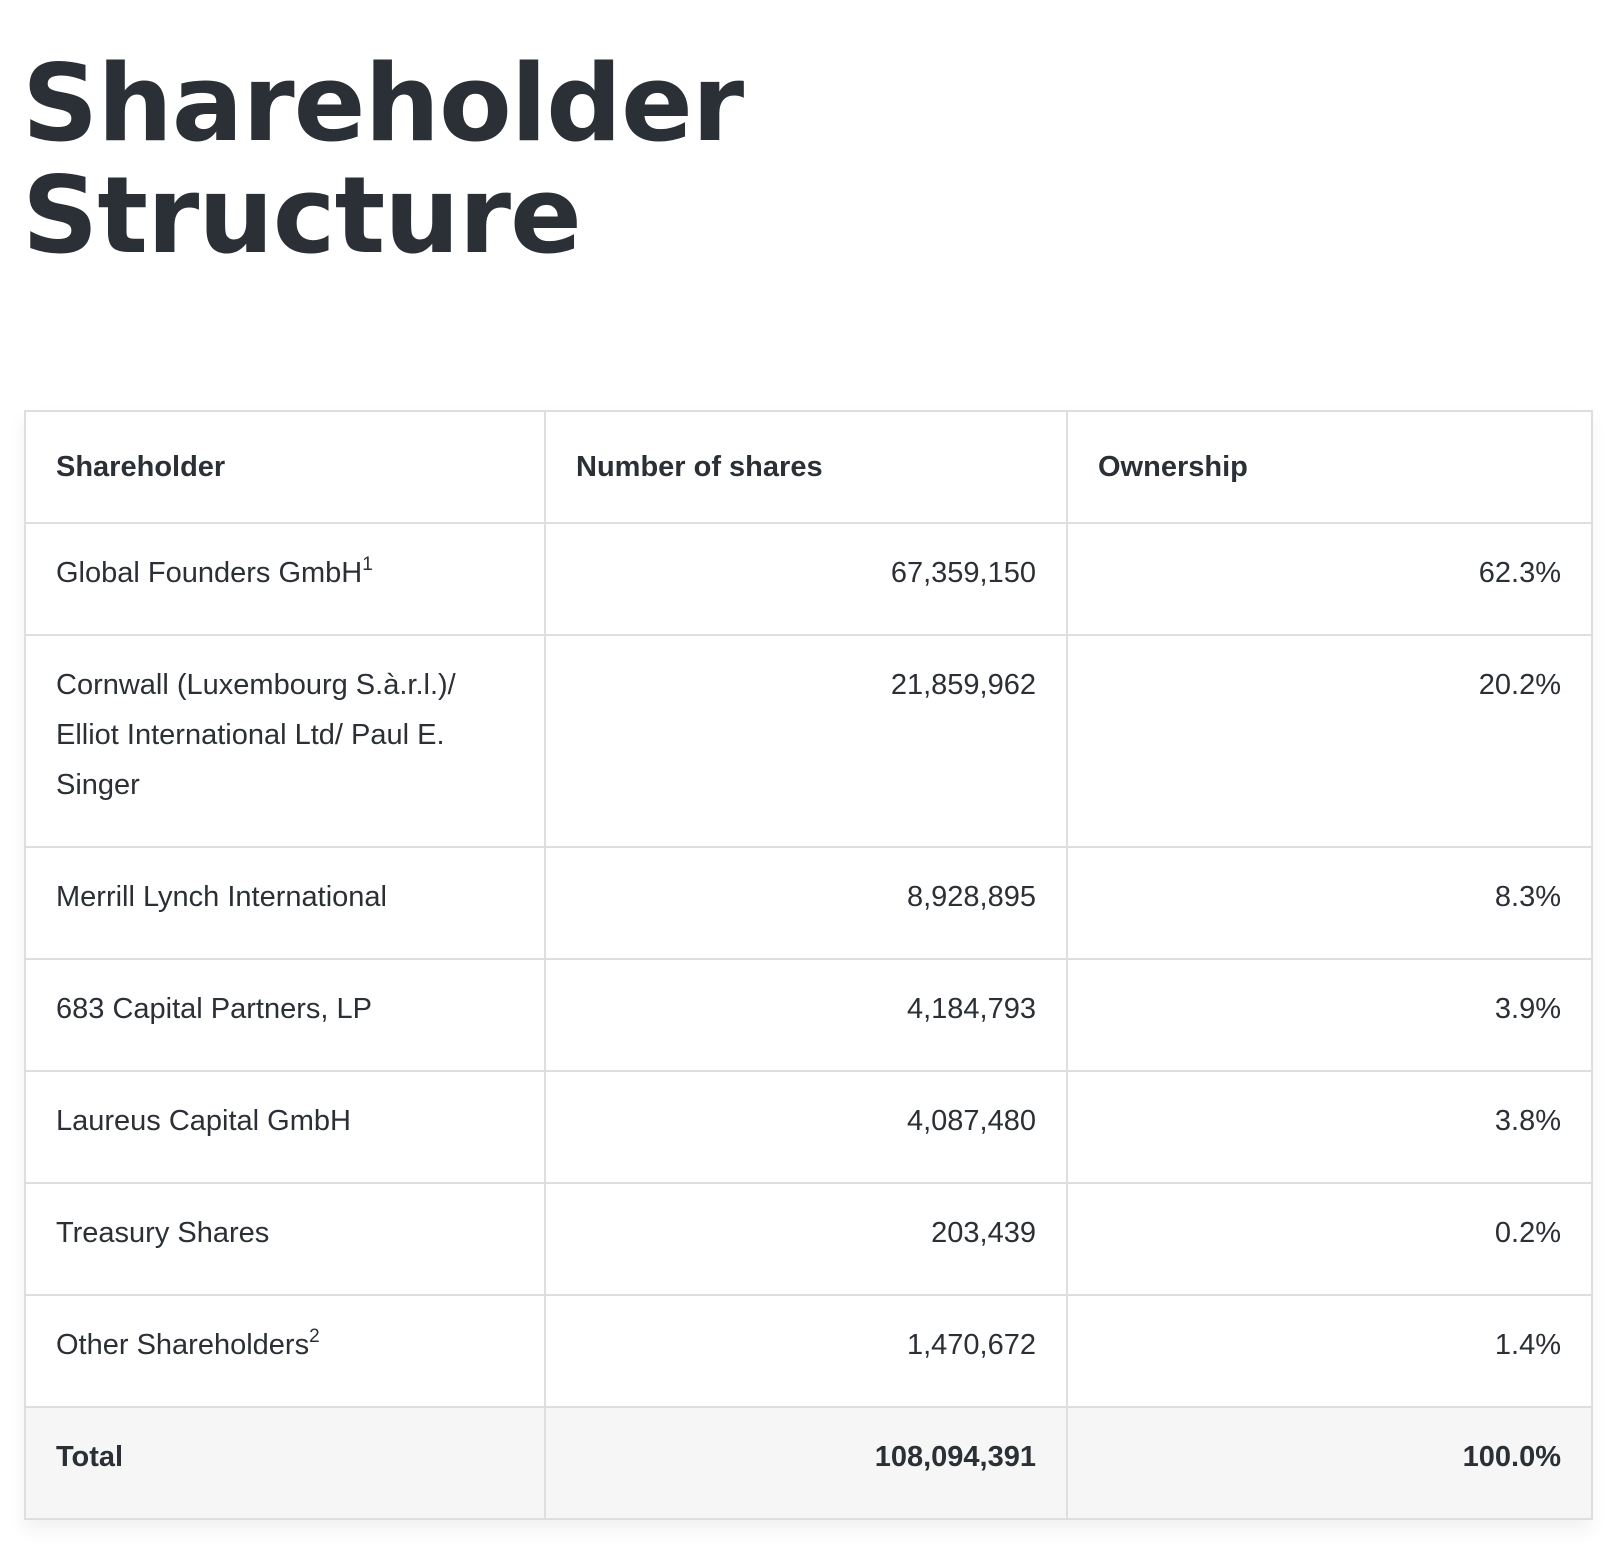 The width and height of the screenshot is (1624, 1550). Describe the element at coordinates (955, 1457) in the screenshot. I see `total-shares-value: 108,094,391` at that location.